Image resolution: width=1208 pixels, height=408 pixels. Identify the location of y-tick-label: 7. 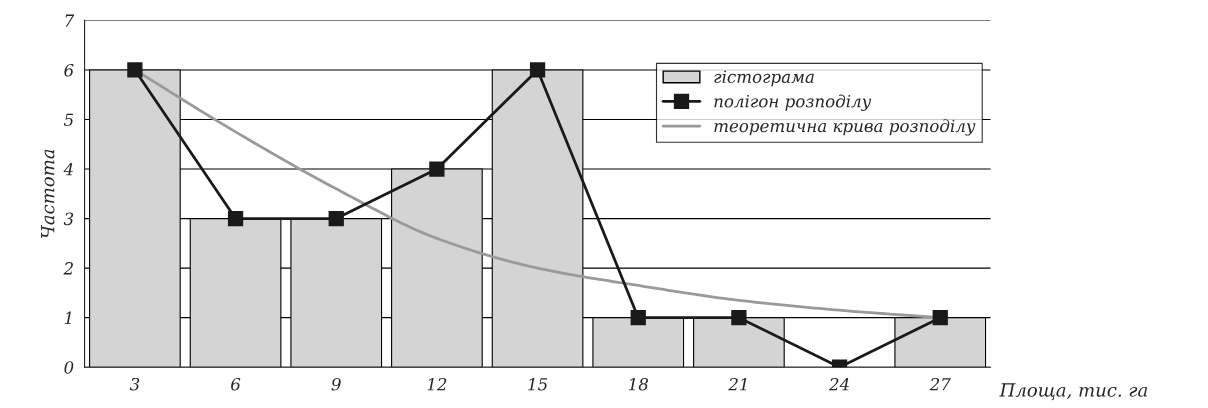
(70, 20).